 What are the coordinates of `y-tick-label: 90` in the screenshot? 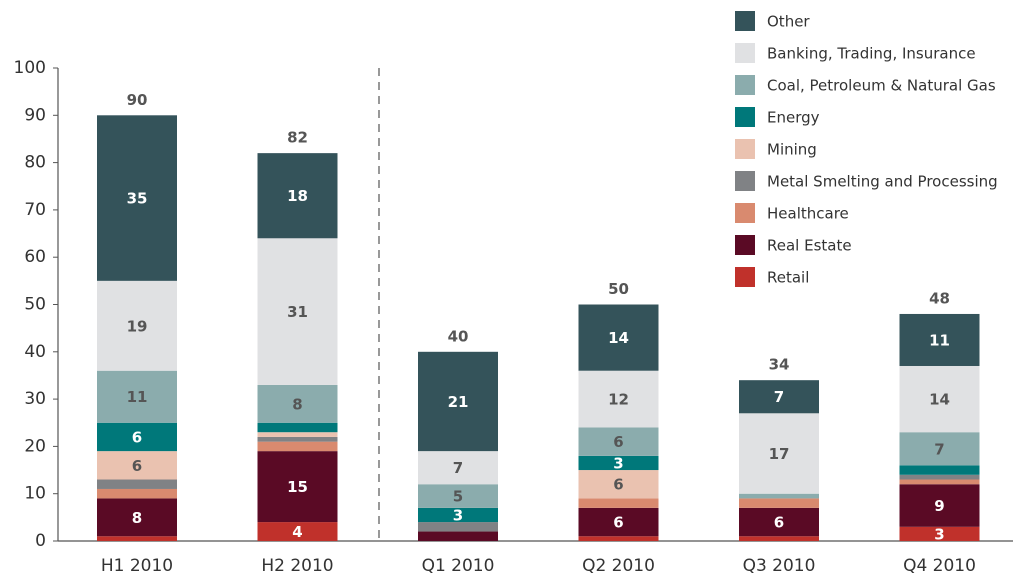 It's located at (35, 115).